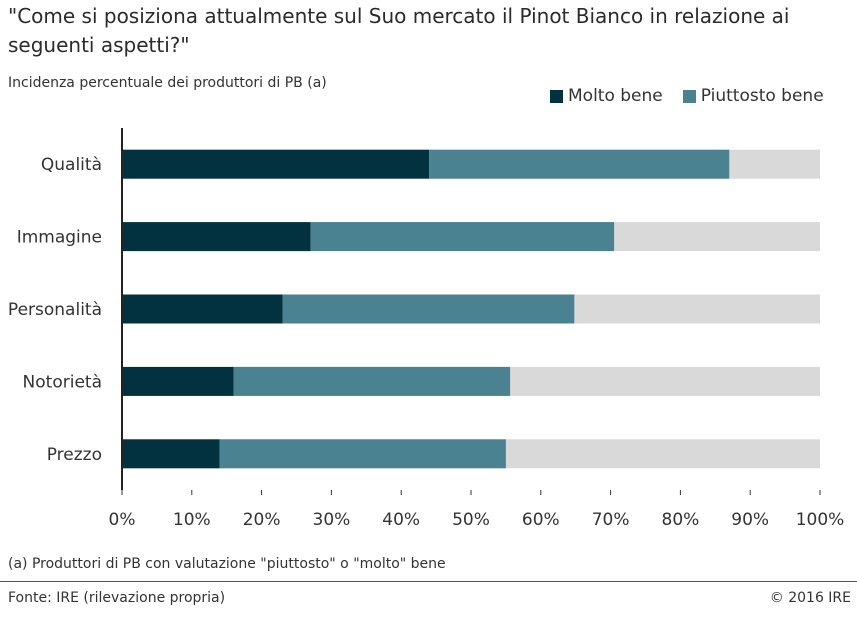  I want to click on category-label-4: Prezzo, so click(74, 455).